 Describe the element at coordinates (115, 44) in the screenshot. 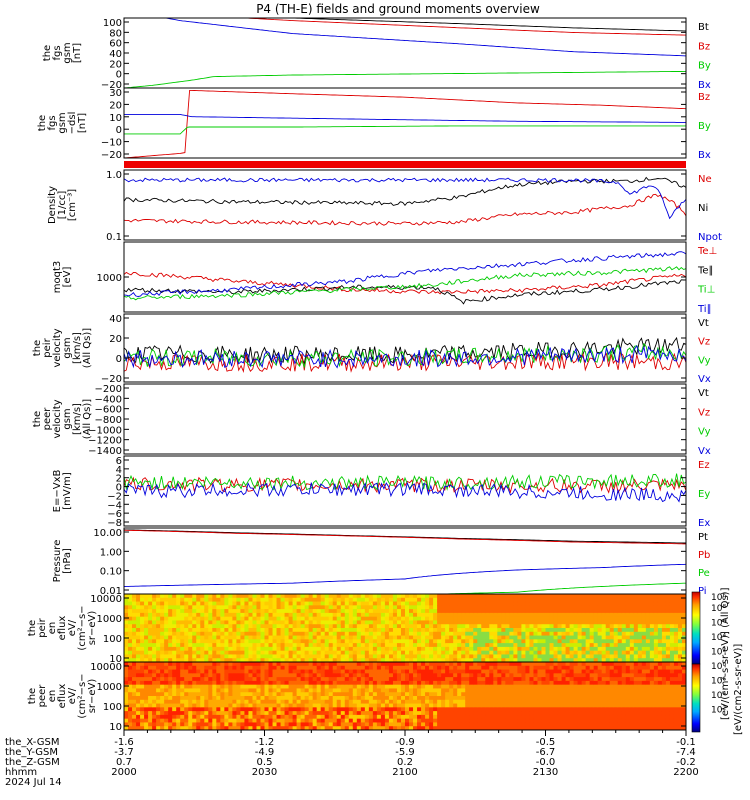

I see `y-tick-label: 60` at that location.